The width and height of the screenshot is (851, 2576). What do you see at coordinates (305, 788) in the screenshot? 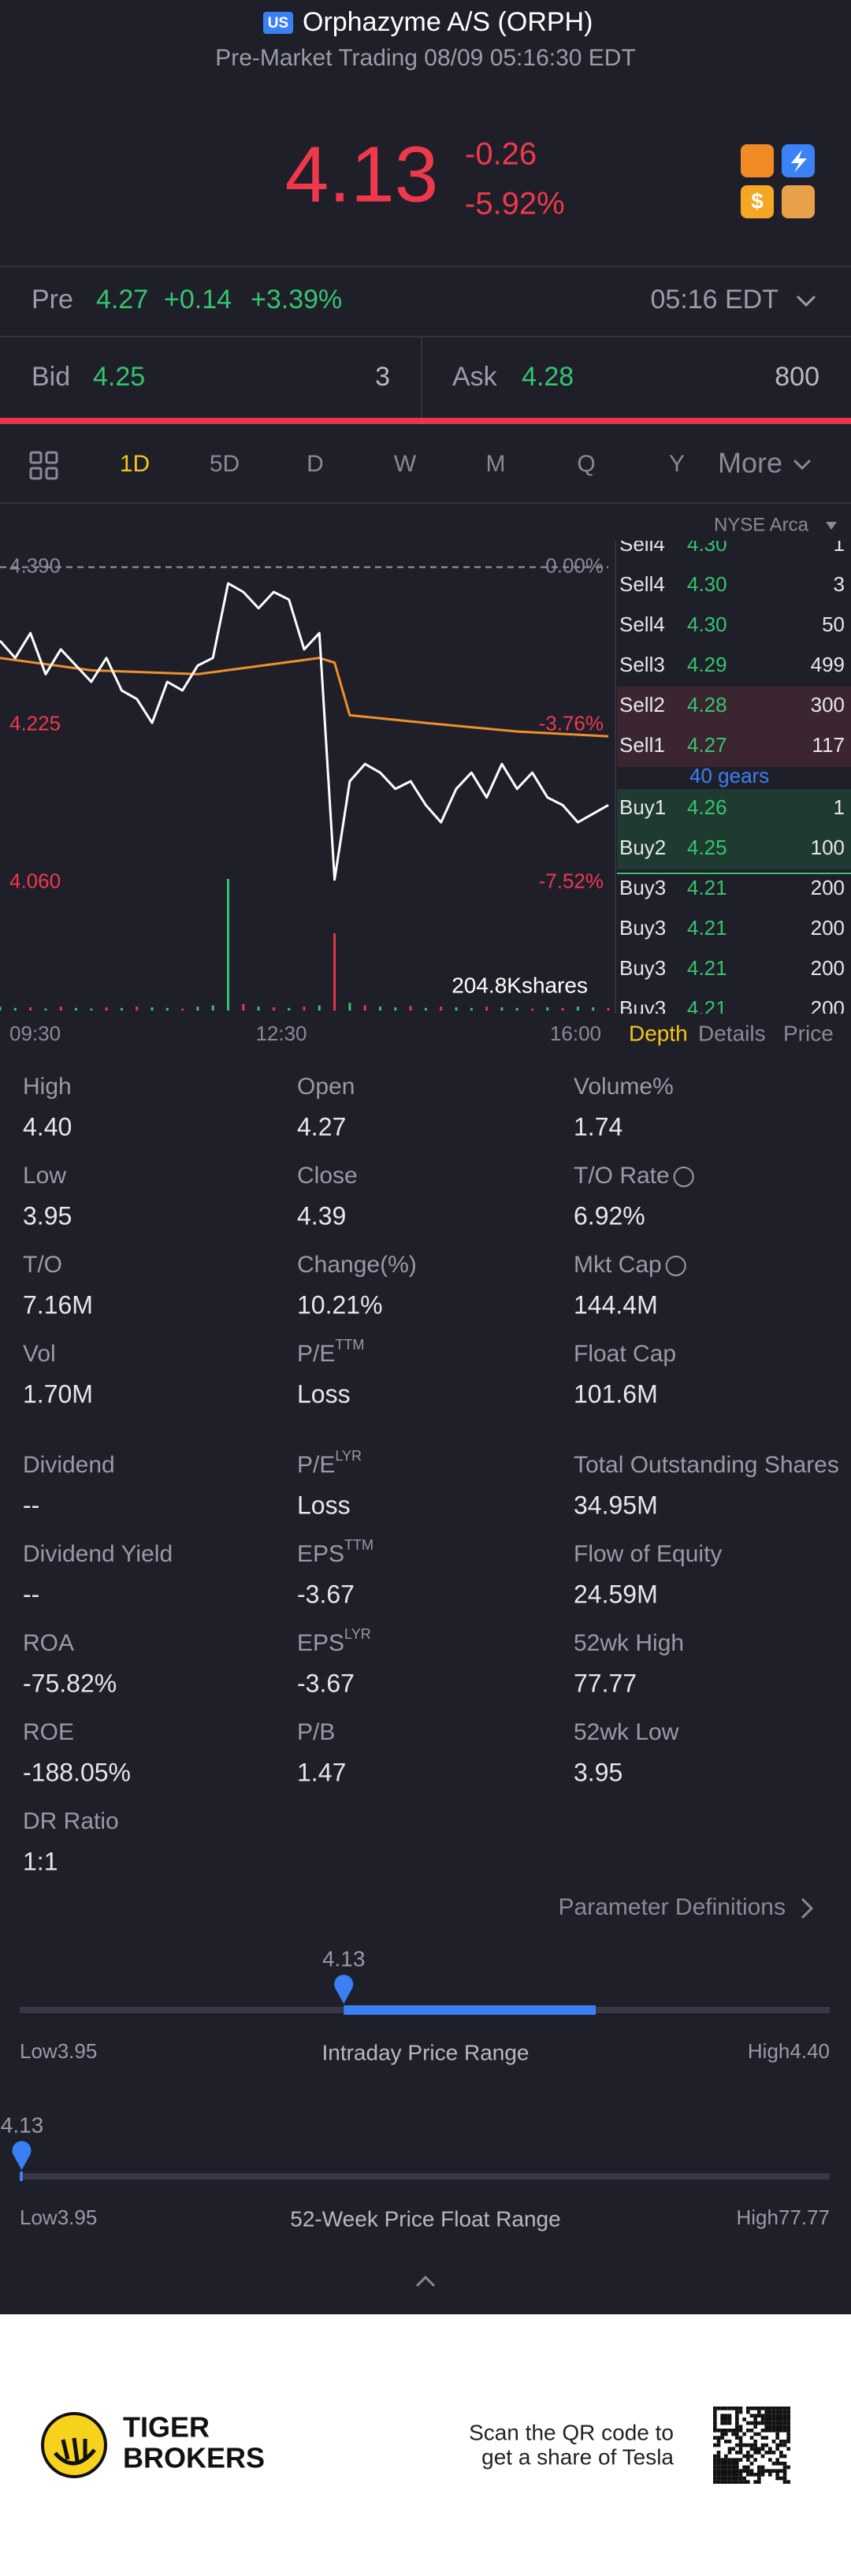
I see `intraday-chart` at bounding box center [305, 788].